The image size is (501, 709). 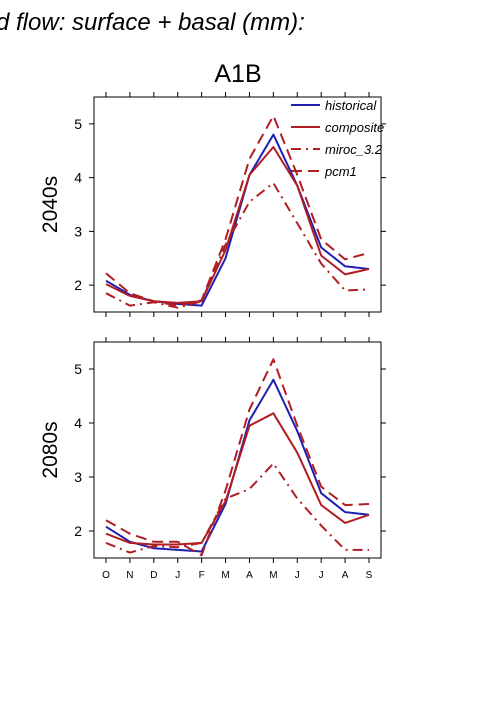 I want to click on x-tick-label: N, so click(x=129, y=575).